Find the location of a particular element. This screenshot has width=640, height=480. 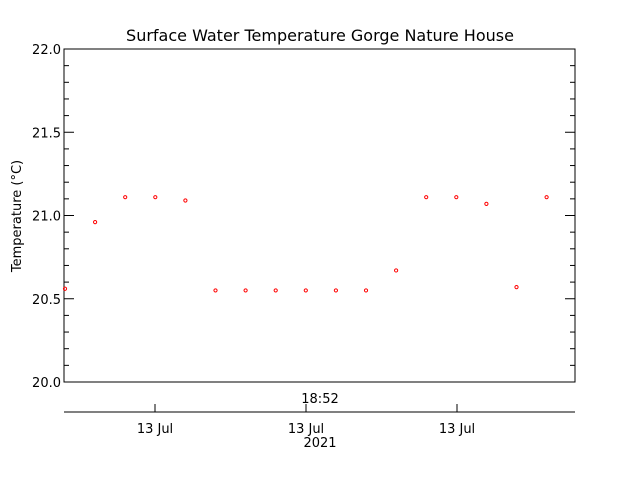

y-axis-tick-labels: 20.0 20.5 21.0 21.5 22.0 is located at coordinates (46, 217).